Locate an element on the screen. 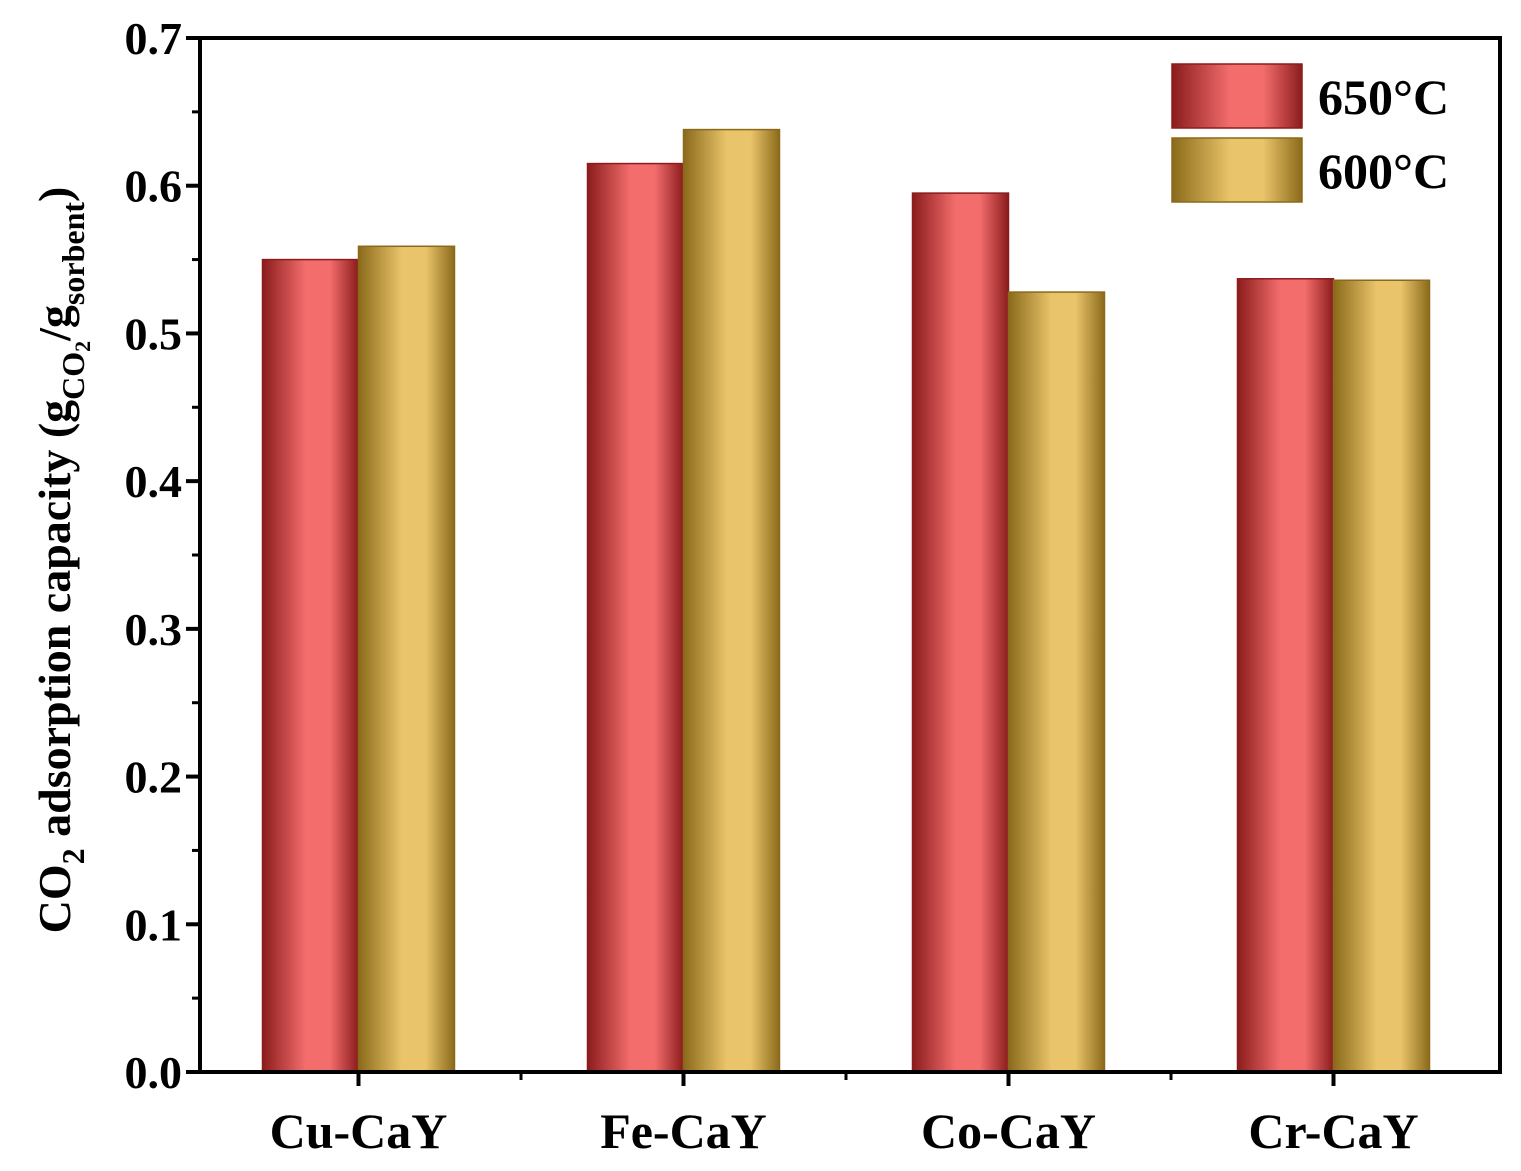 This screenshot has height=1171, width=1521. x-tick-label: Co-CaY is located at coordinates (1008, 1131).